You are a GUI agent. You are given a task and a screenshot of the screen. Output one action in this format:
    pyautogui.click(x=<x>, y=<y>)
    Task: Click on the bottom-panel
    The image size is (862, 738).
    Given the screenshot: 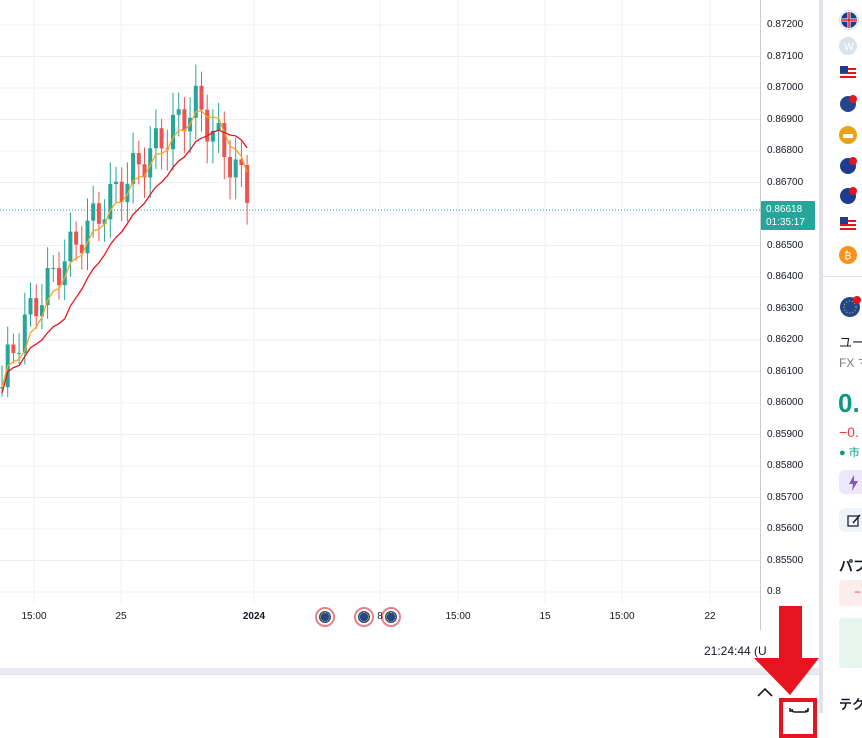 What is the action you would take?
    pyautogui.click(x=411, y=694)
    